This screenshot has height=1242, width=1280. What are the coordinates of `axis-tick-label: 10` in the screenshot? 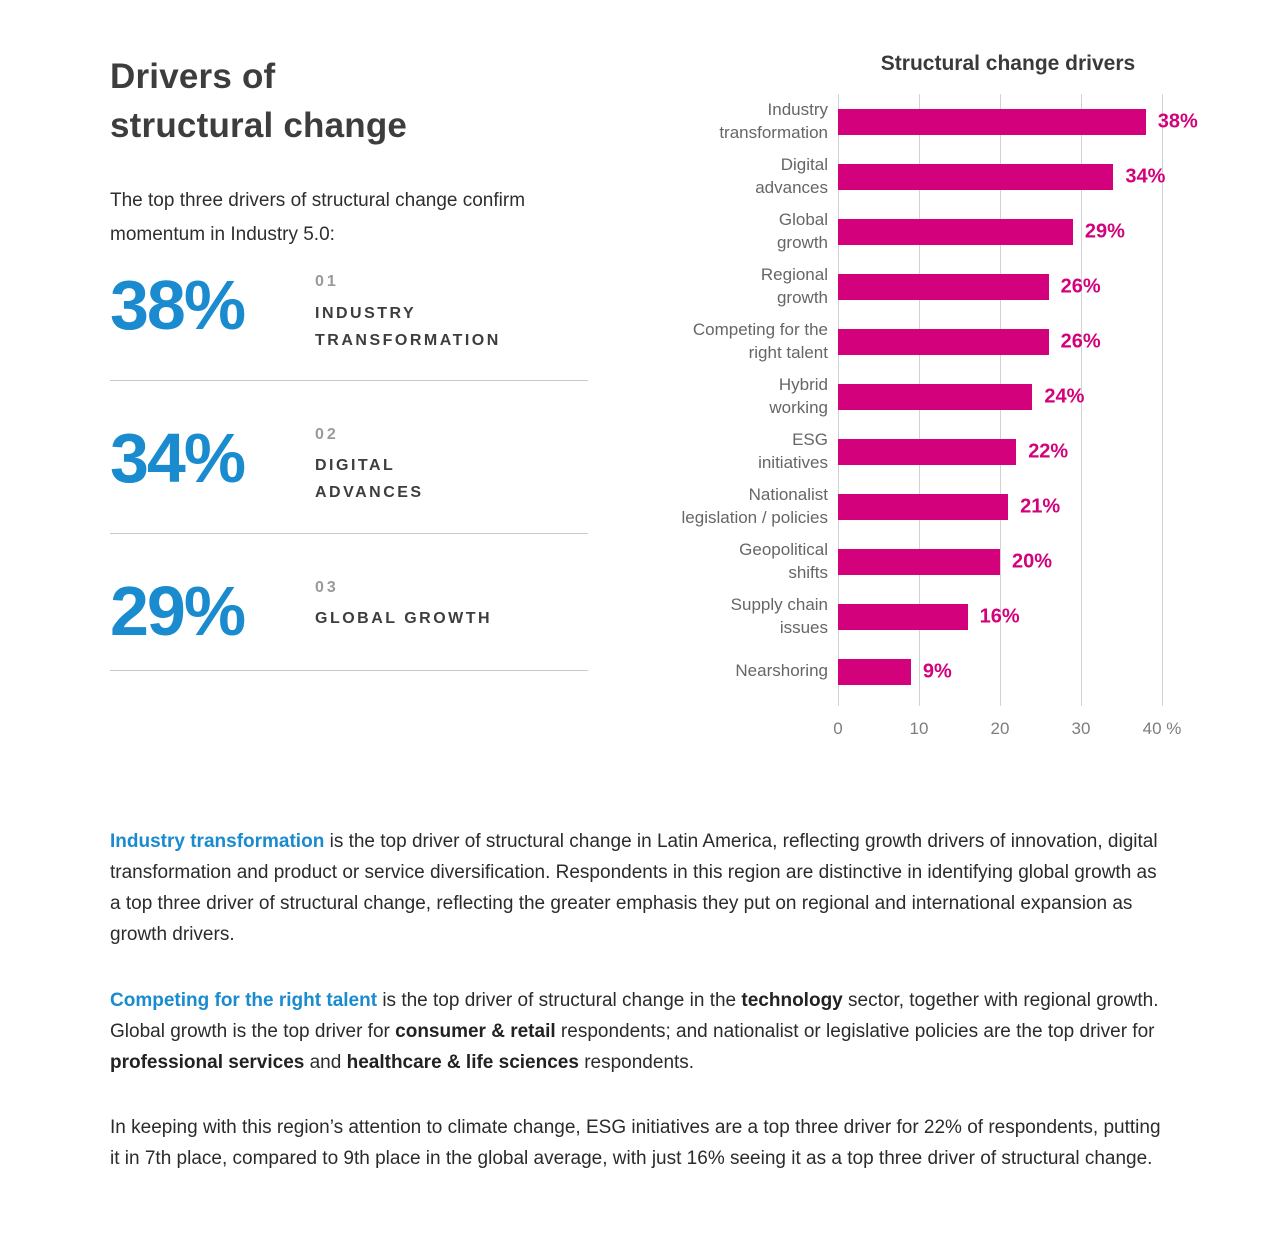 It's located at (919, 728).